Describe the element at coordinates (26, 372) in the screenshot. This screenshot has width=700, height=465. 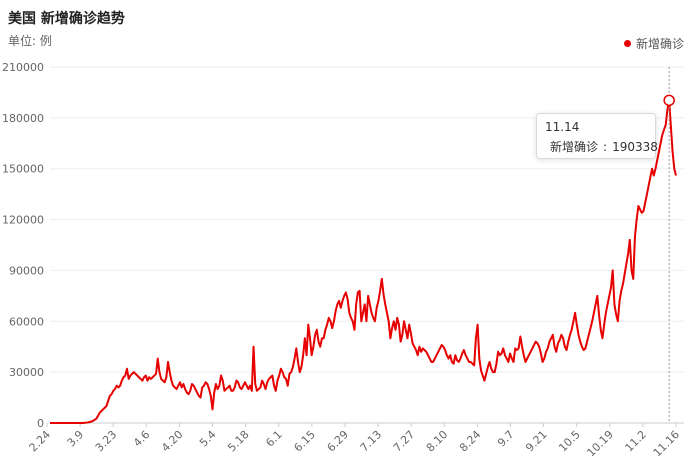
I see `y-tick-label: 30000` at that location.